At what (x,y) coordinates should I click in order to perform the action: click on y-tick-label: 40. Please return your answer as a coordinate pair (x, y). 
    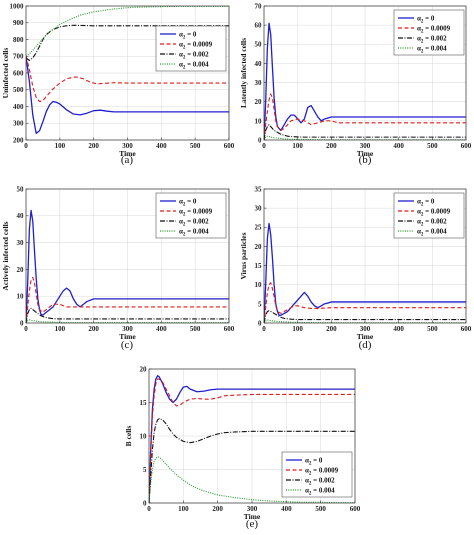
    Looking at the image, I should click on (21, 216).